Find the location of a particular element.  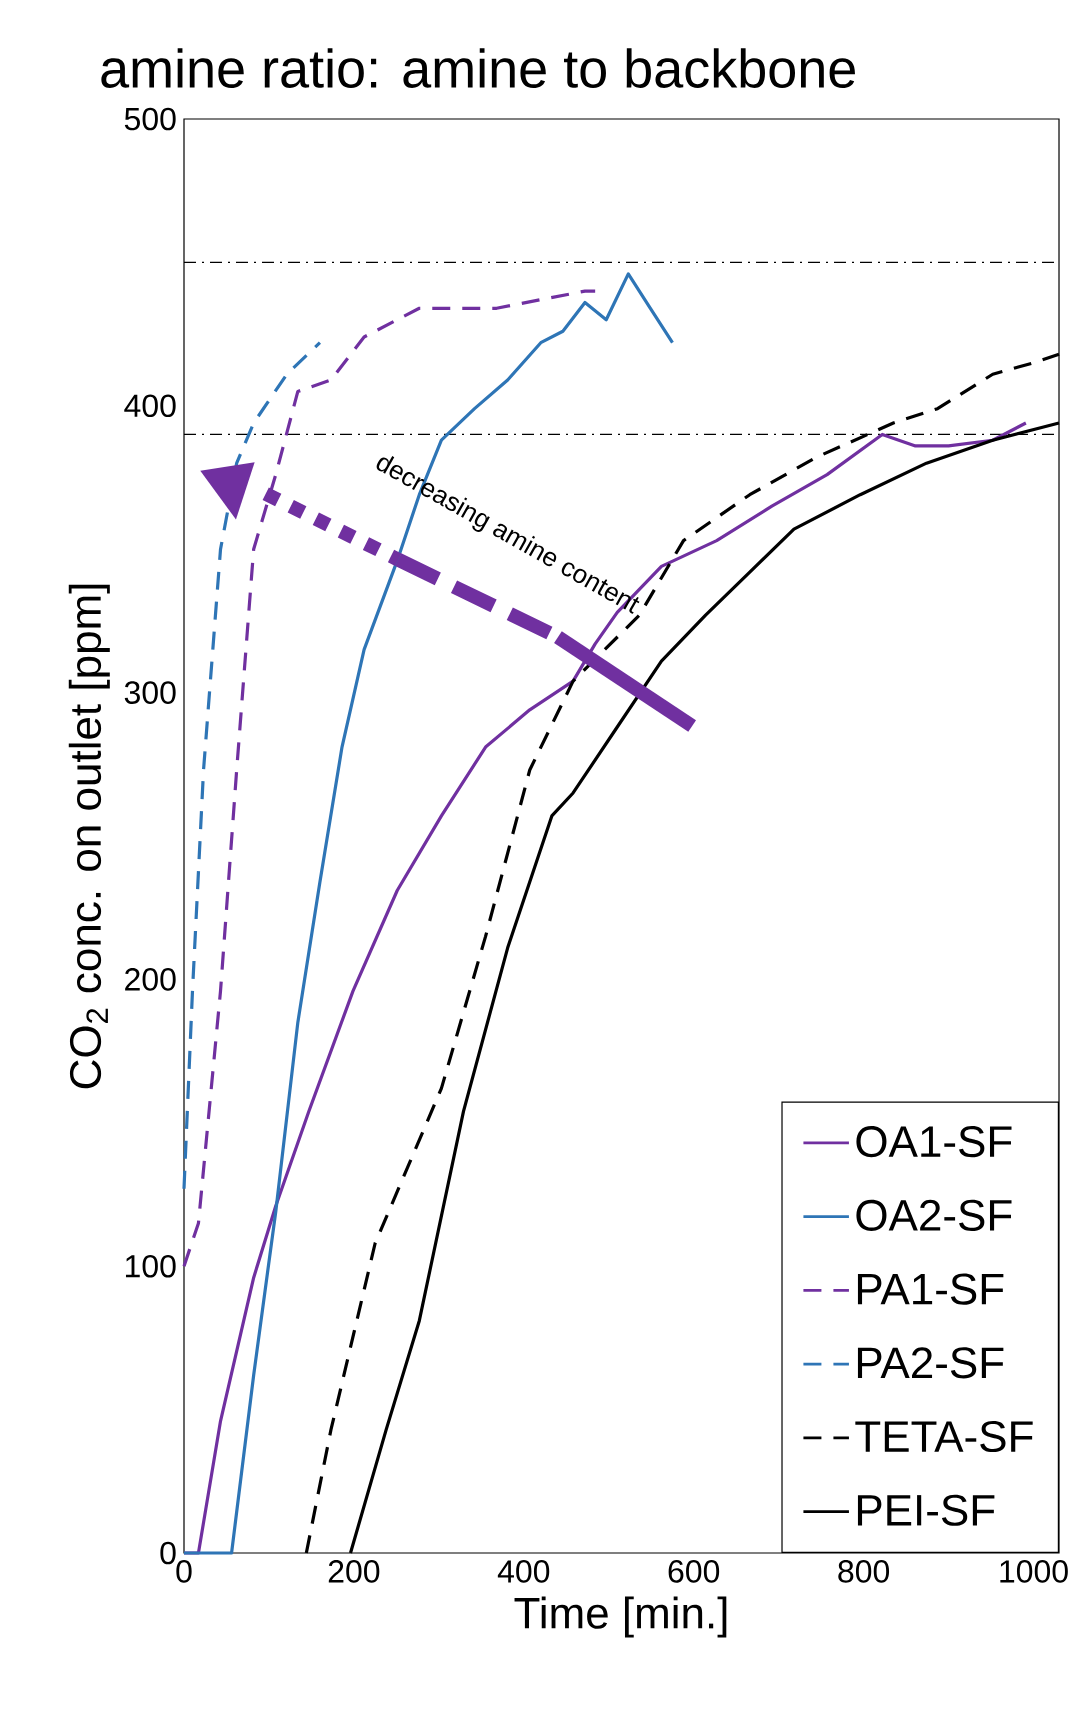

x-tick-label: 1000 is located at coordinates (1034, 1571).